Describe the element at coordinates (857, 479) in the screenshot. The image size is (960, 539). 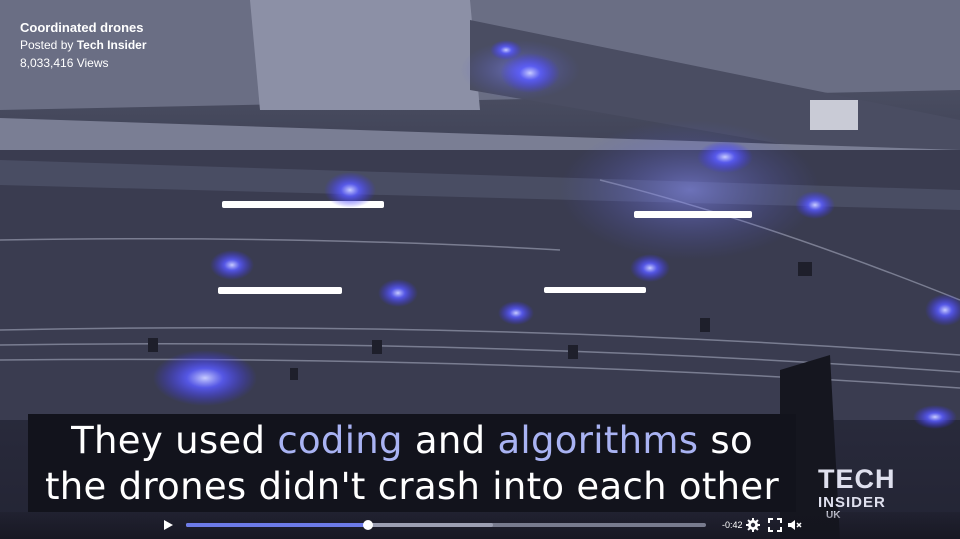
I see `logo-line-1: TECH` at that location.